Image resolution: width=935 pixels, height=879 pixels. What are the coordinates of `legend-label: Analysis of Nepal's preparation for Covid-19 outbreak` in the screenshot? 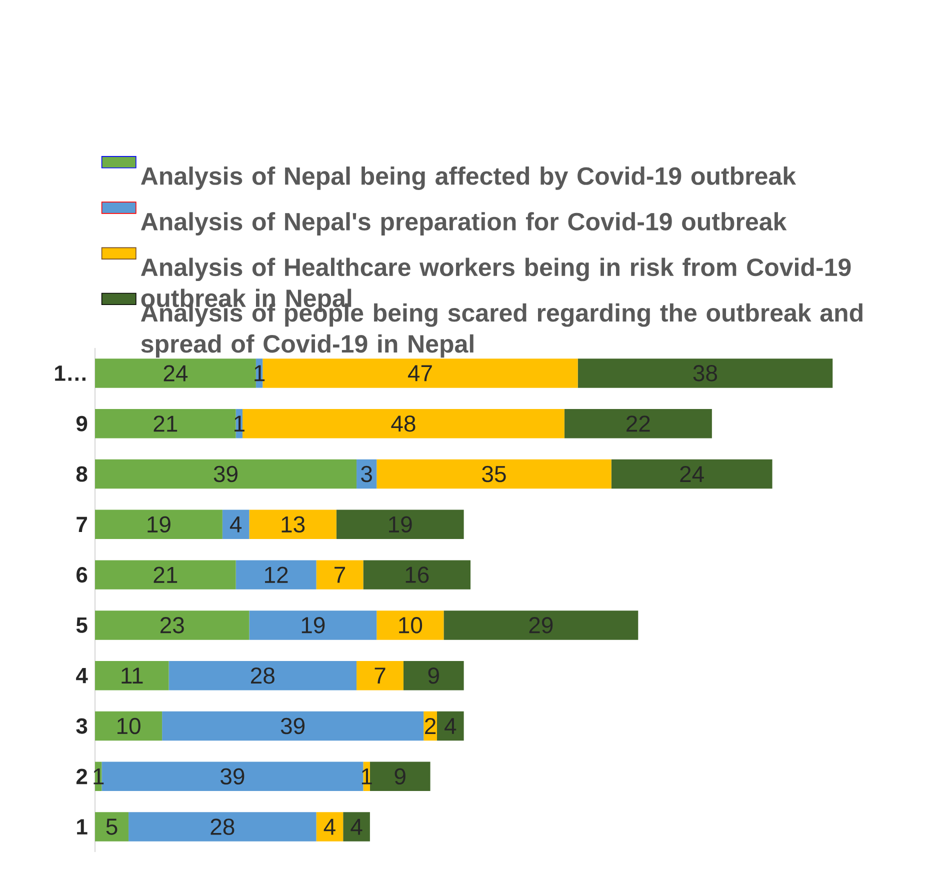 It's located at (463, 224).